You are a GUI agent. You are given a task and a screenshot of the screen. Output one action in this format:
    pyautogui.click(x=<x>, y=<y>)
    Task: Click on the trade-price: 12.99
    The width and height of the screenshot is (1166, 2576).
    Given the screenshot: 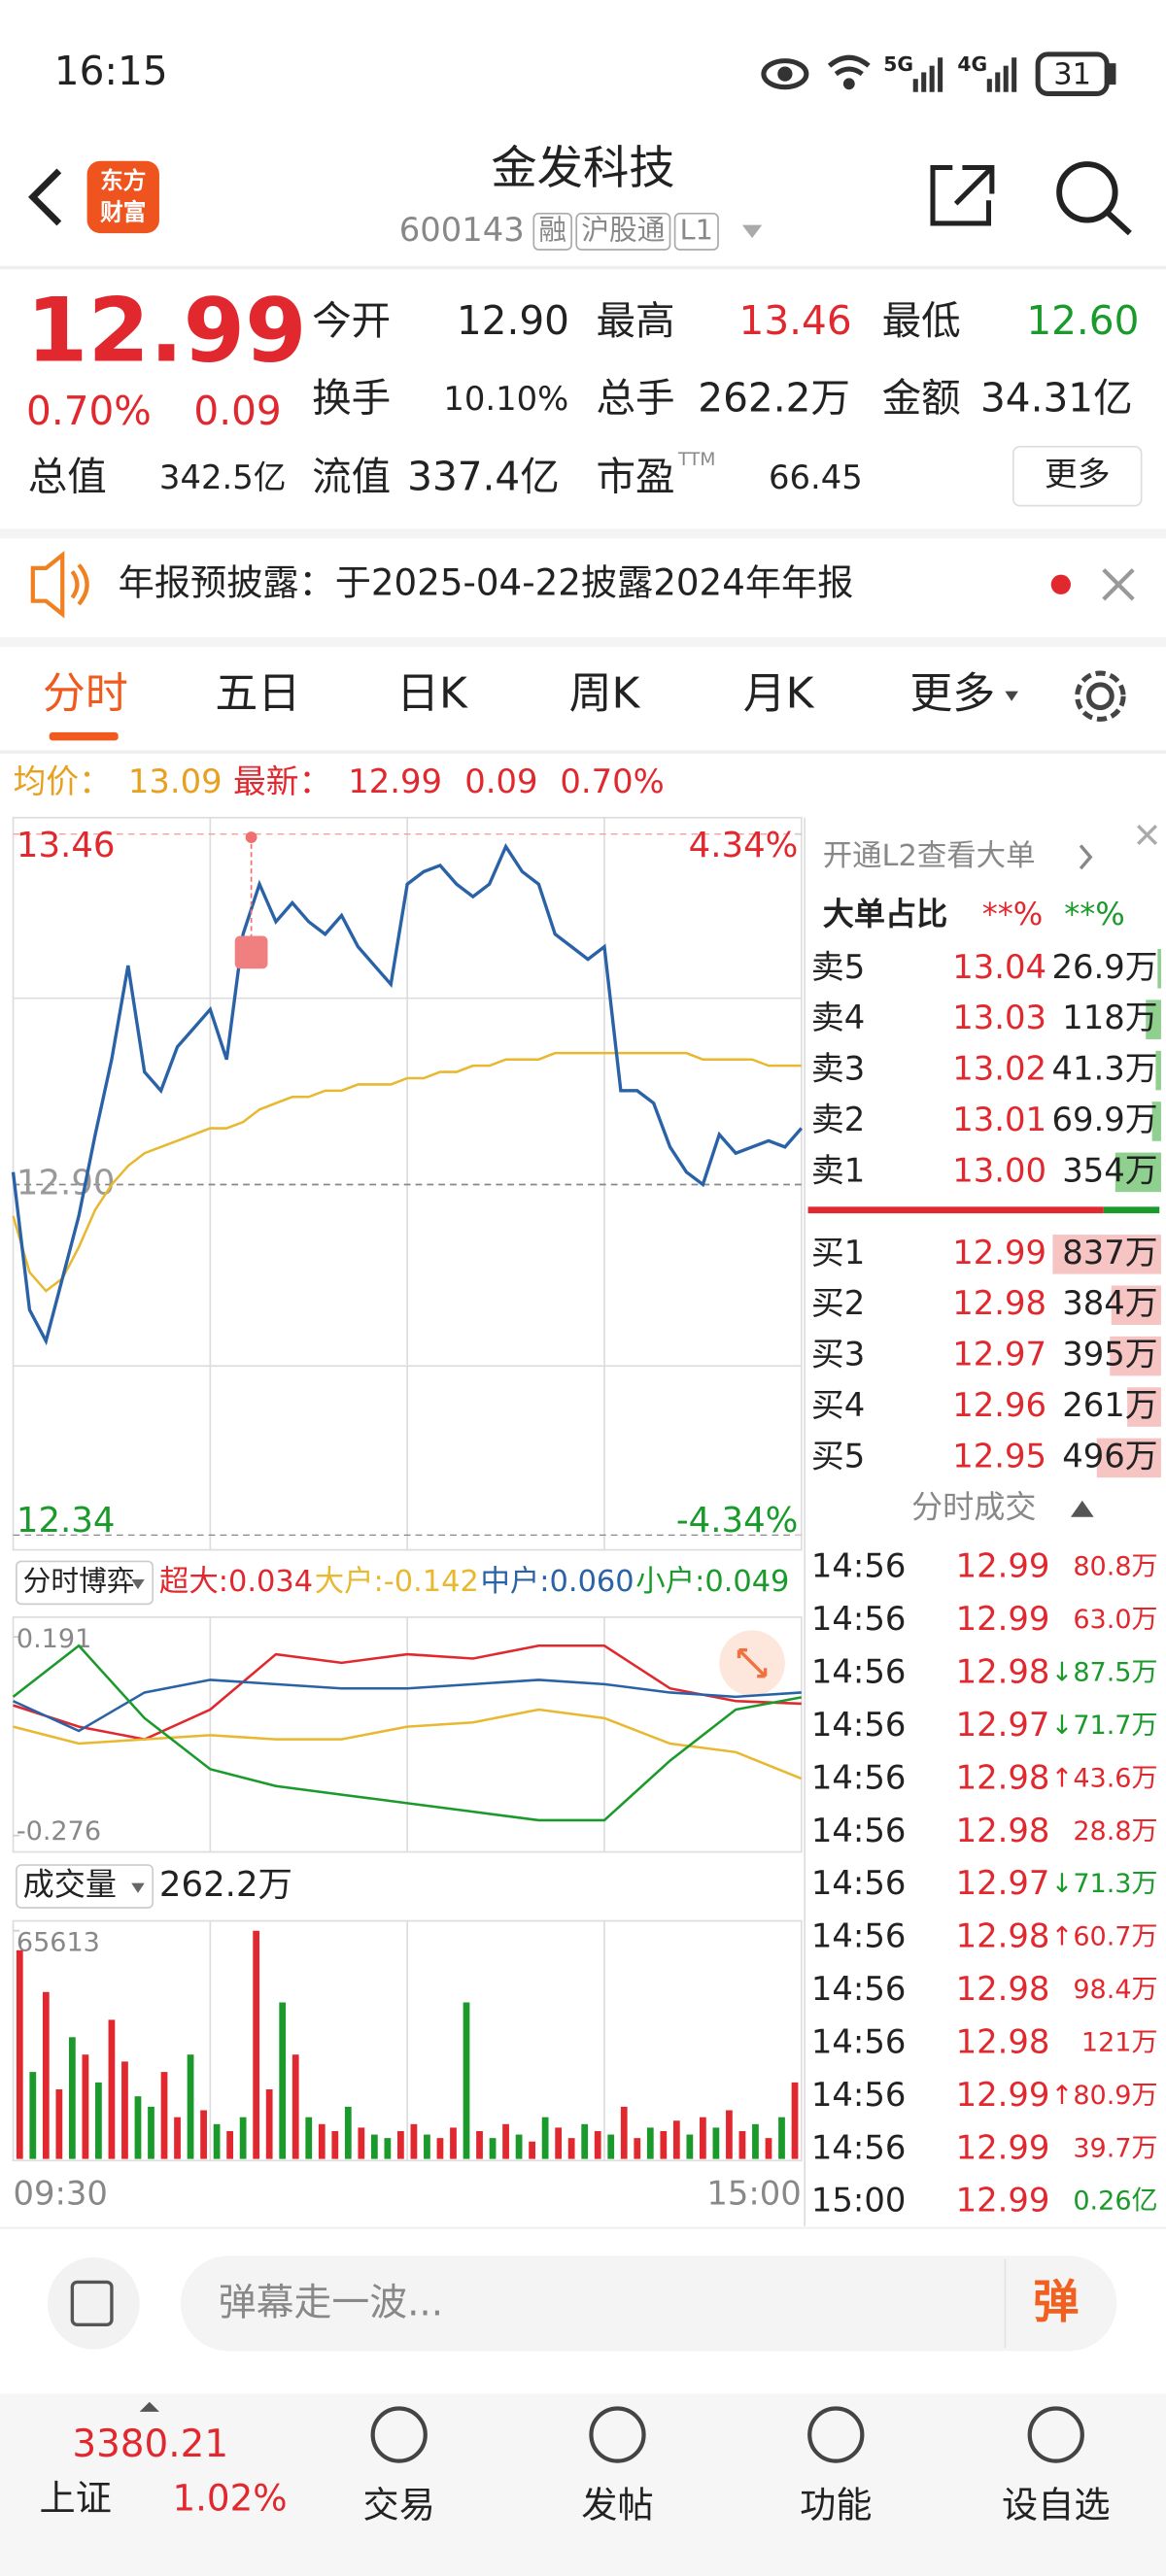 What is the action you would take?
    pyautogui.click(x=1003, y=2201)
    